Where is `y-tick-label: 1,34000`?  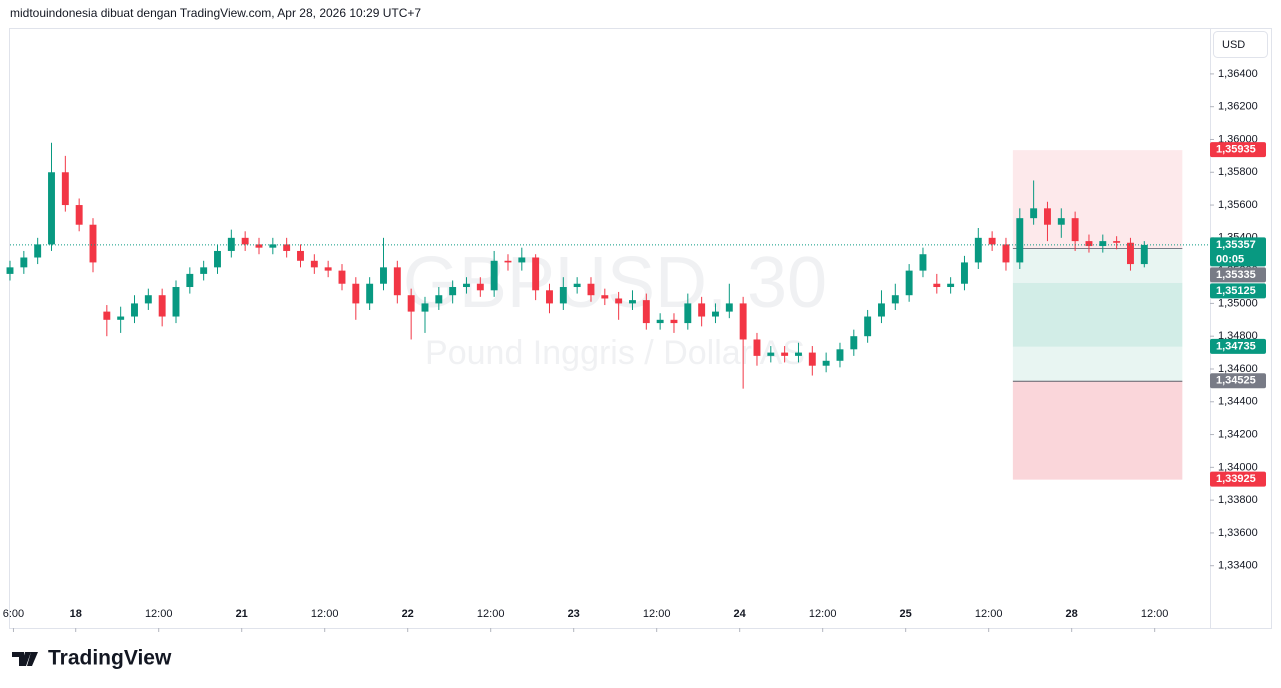
y-tick-label: 1,34000 is located at coordinates (1238, 467).